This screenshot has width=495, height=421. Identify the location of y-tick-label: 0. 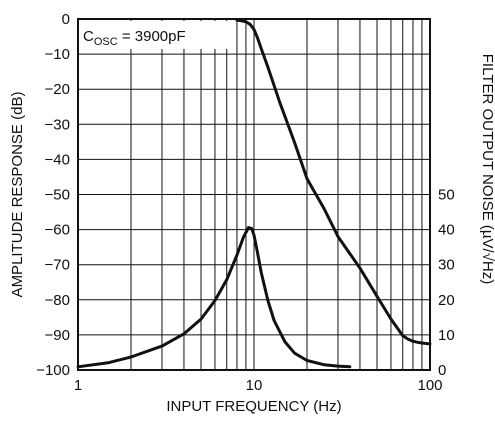
(66, 19).